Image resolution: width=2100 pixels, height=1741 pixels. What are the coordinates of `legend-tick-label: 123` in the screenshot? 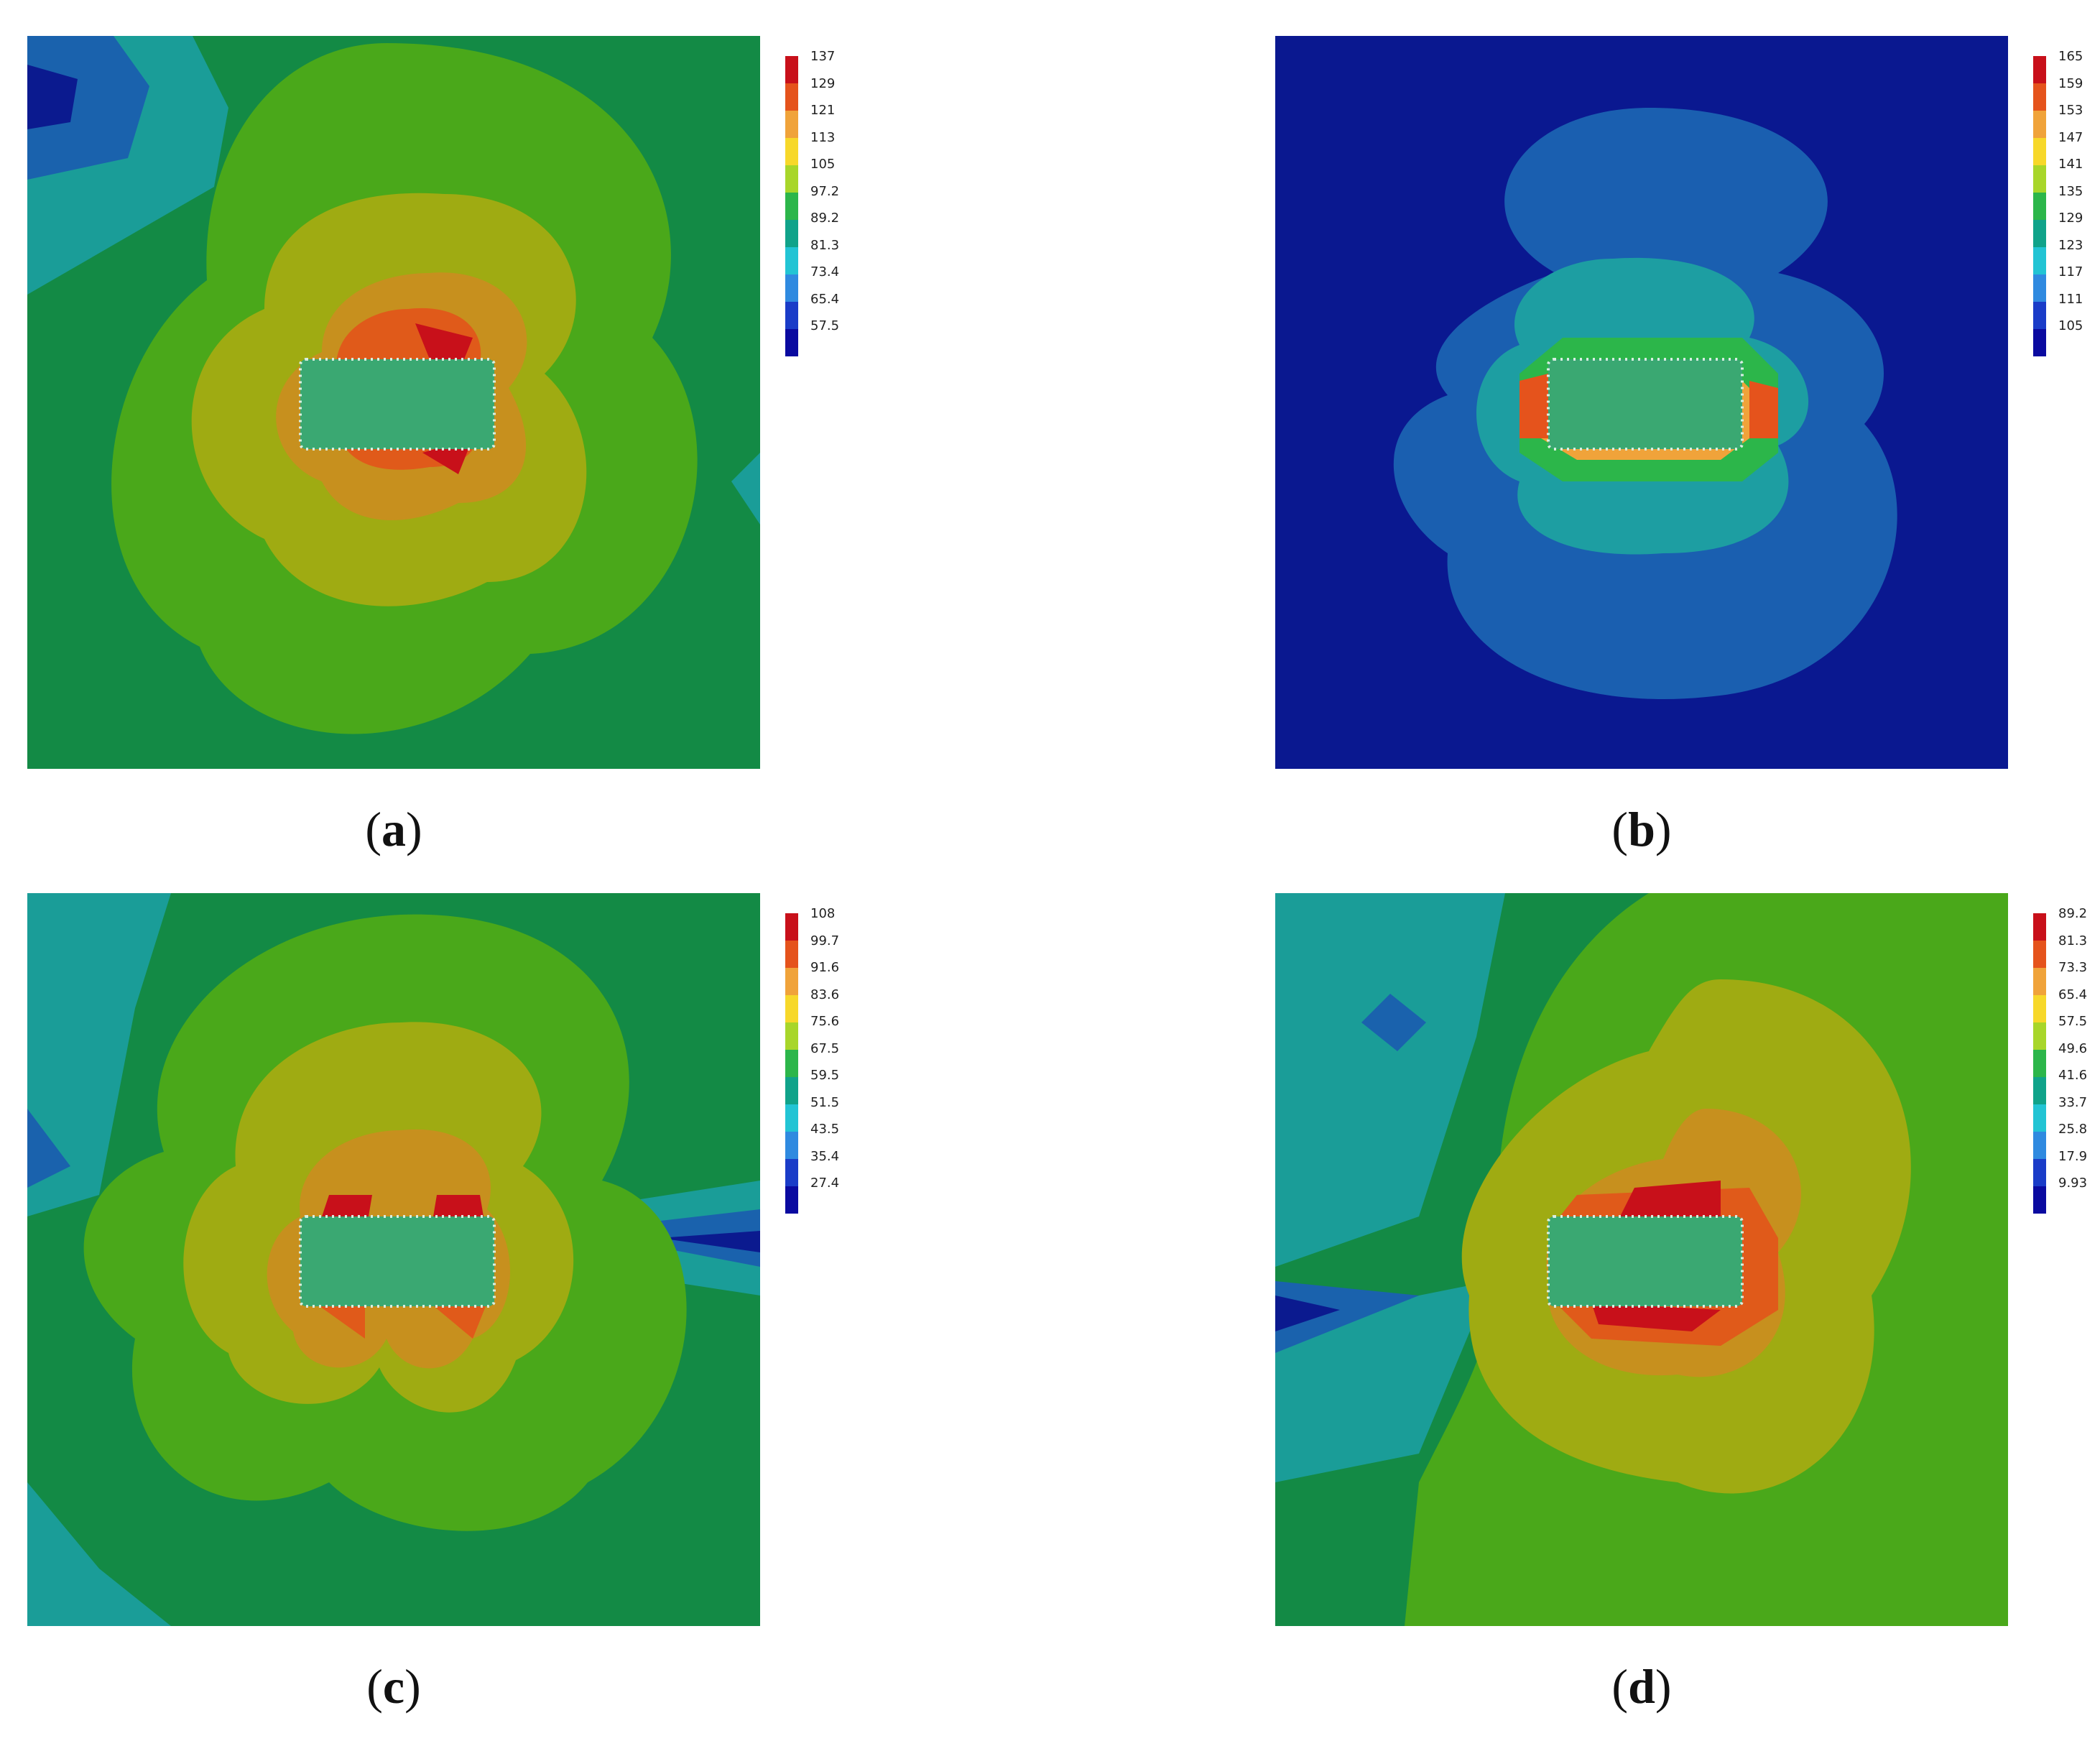 It's located at (2070, 245).